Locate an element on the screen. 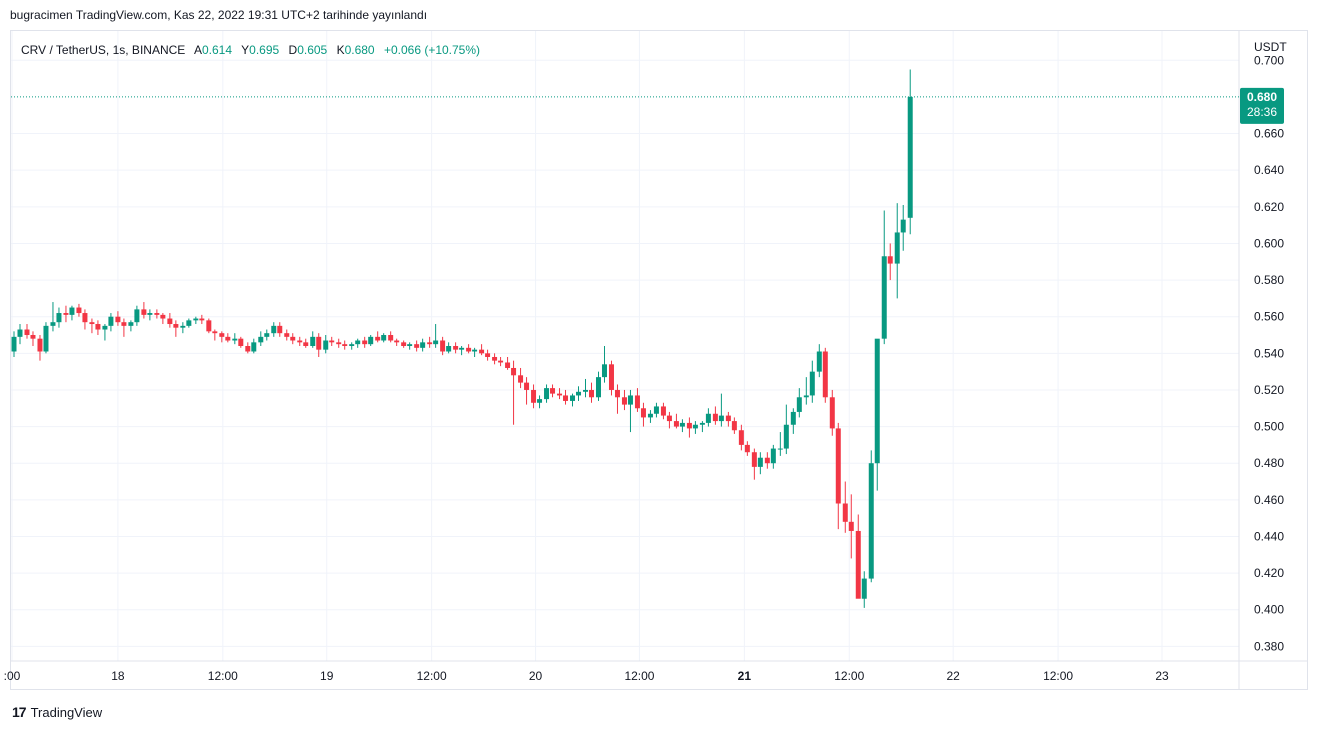 The height and width of the screenshot is (732, 1320). y-tick-label: 0.380 is located at coordinates (1269, 646).